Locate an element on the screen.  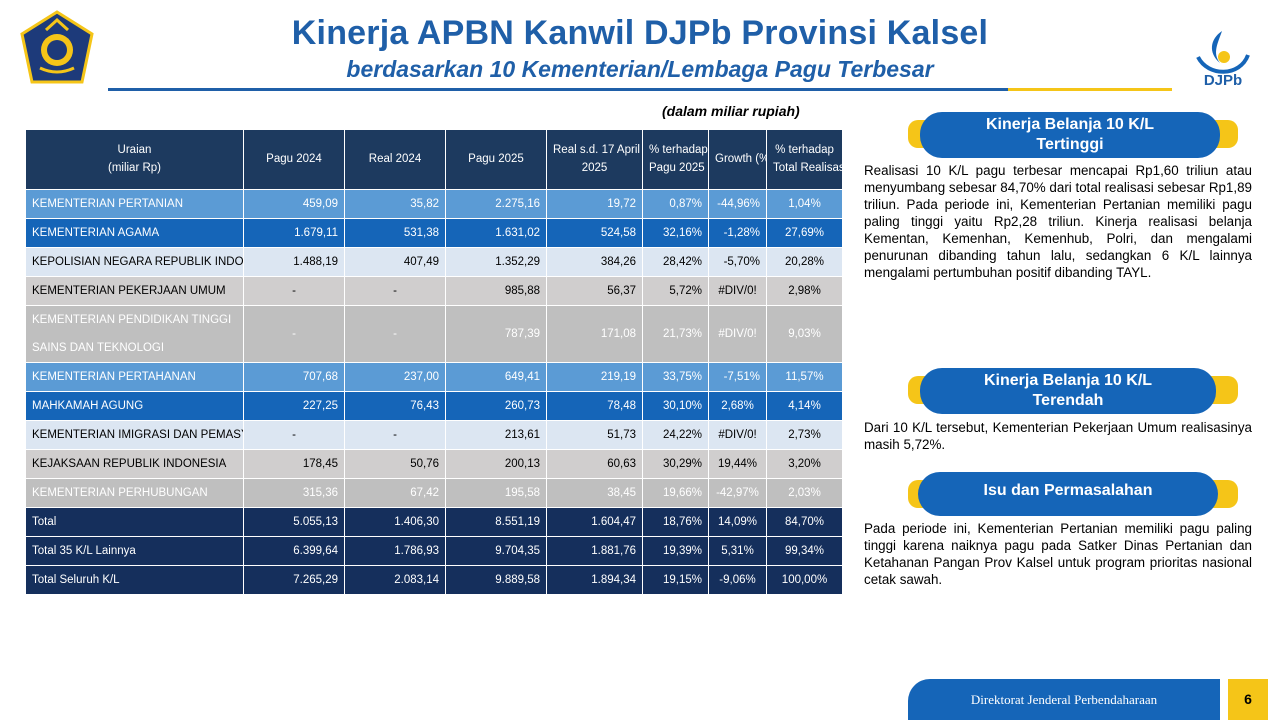
cell-real2024: 2.083,14 is located at coordinates (395, 580).